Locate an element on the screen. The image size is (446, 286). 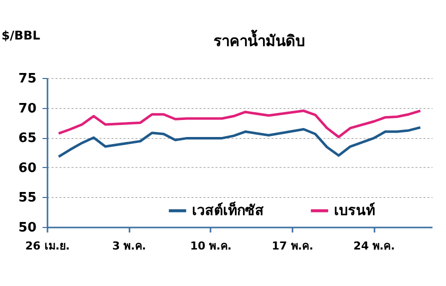
y-axis-title: $/BBL is located at coordinates (21, 35).